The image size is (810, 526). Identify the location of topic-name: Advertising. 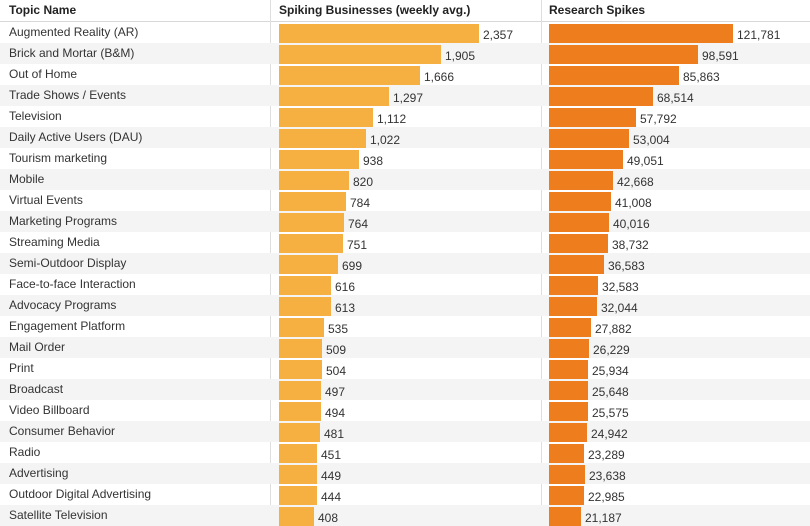
(39, 473).